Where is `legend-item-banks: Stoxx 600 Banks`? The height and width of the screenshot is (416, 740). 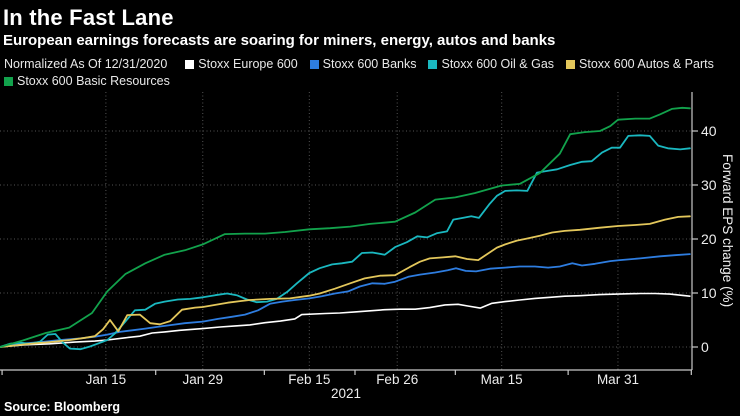 legend-item-banks: Stoxx 600 Banks is located at coordinates (363, 64).